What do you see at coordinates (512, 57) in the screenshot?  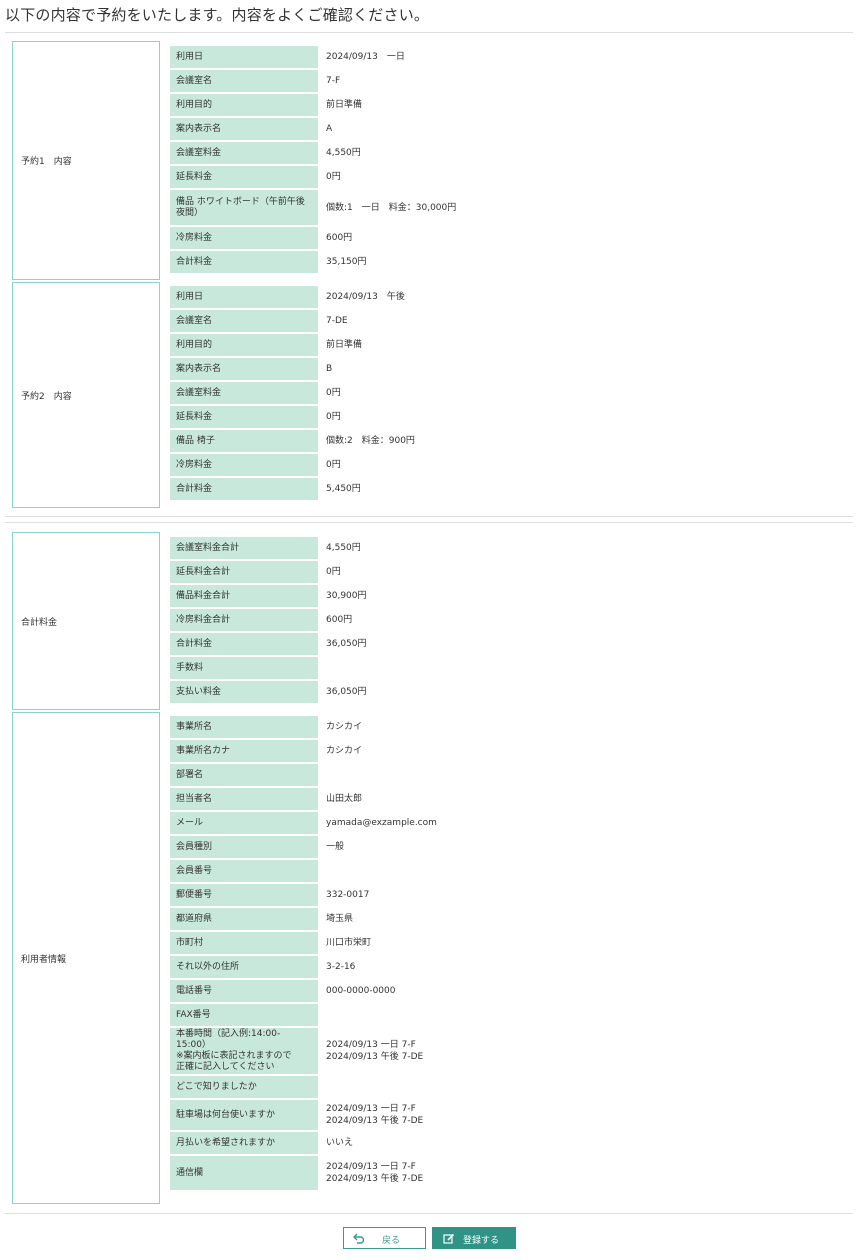 I see `table-row: 利用日 2024/09/13 一日` at bounding box center [512, 57].